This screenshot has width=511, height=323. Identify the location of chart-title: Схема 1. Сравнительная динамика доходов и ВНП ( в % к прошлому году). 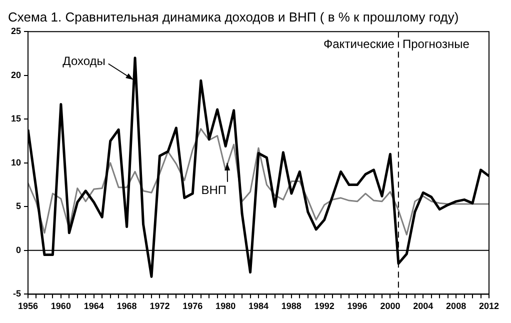
(233, 16).